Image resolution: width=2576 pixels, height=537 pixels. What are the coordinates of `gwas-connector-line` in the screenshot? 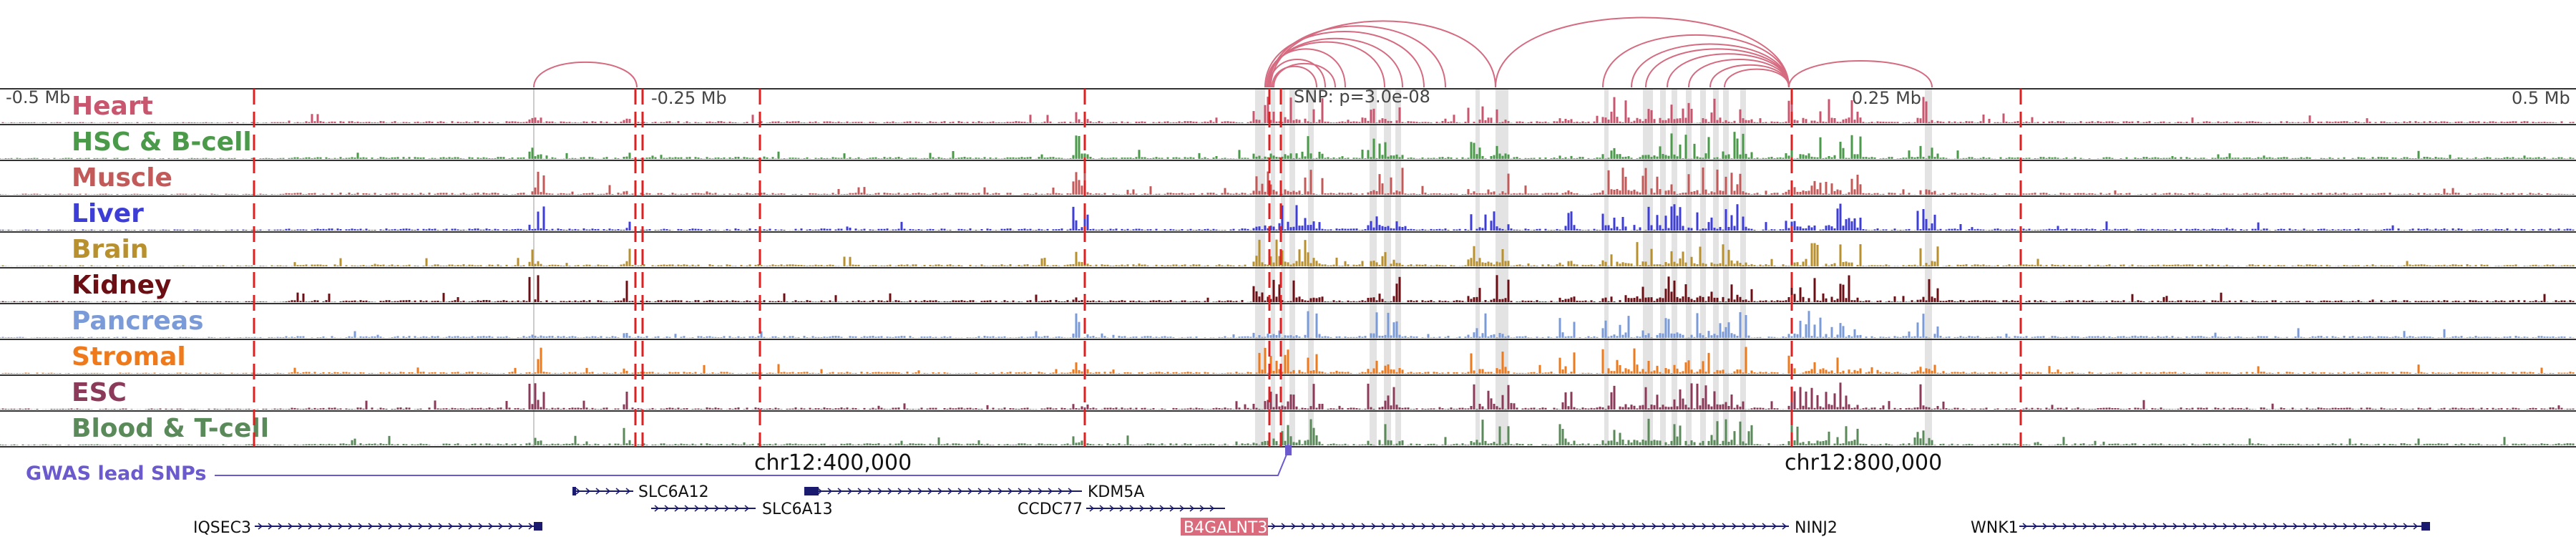 It's located at (752, 460).